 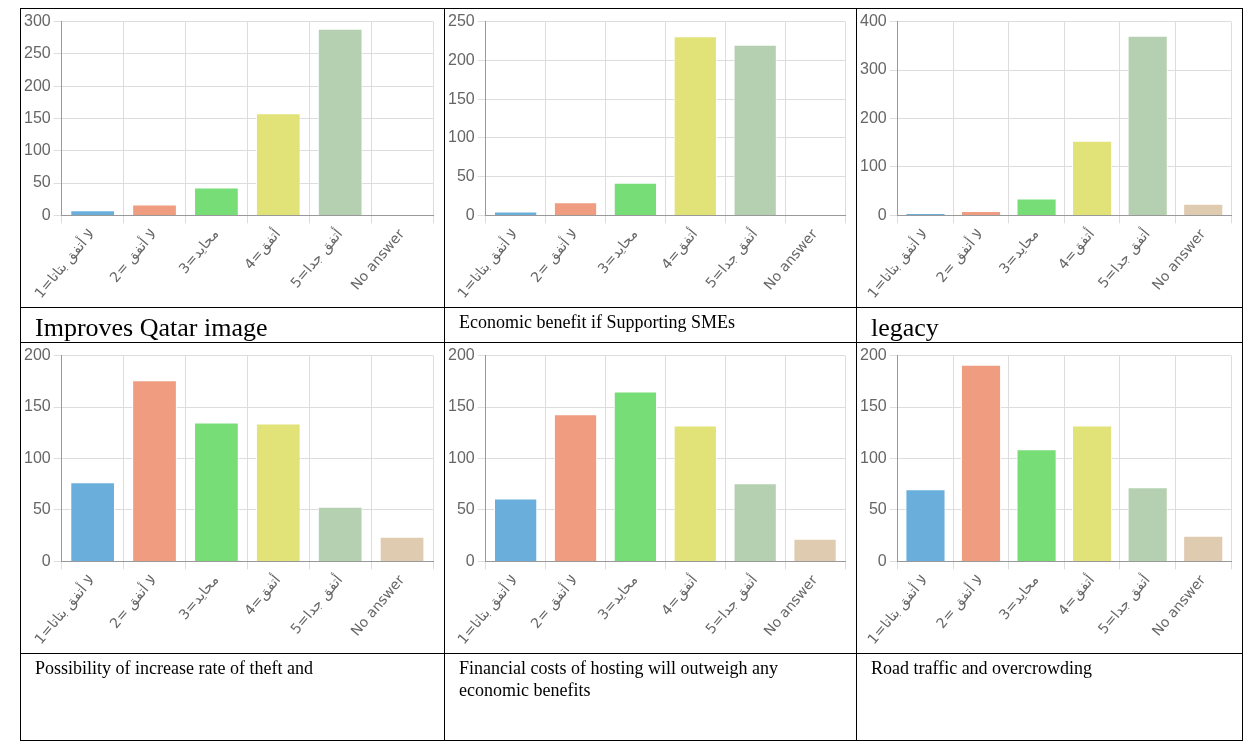 I want to click on text: Financial costs of hosting will outweigh any economic benefits, so click(x=618, y=679).